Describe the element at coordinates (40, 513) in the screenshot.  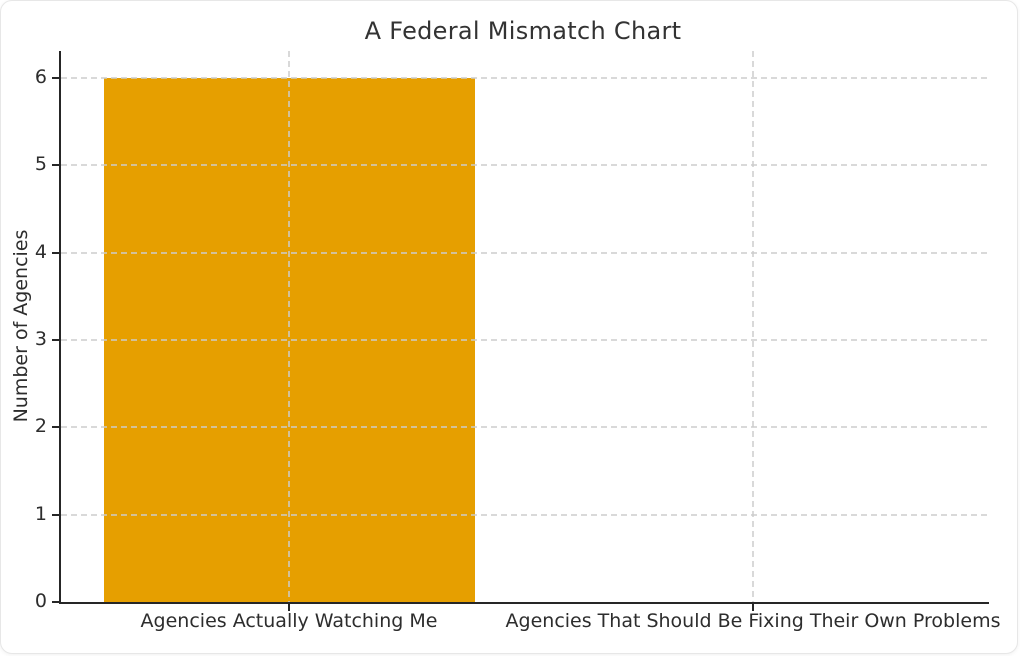
I see `y-tick-label-1: 1` at that location.